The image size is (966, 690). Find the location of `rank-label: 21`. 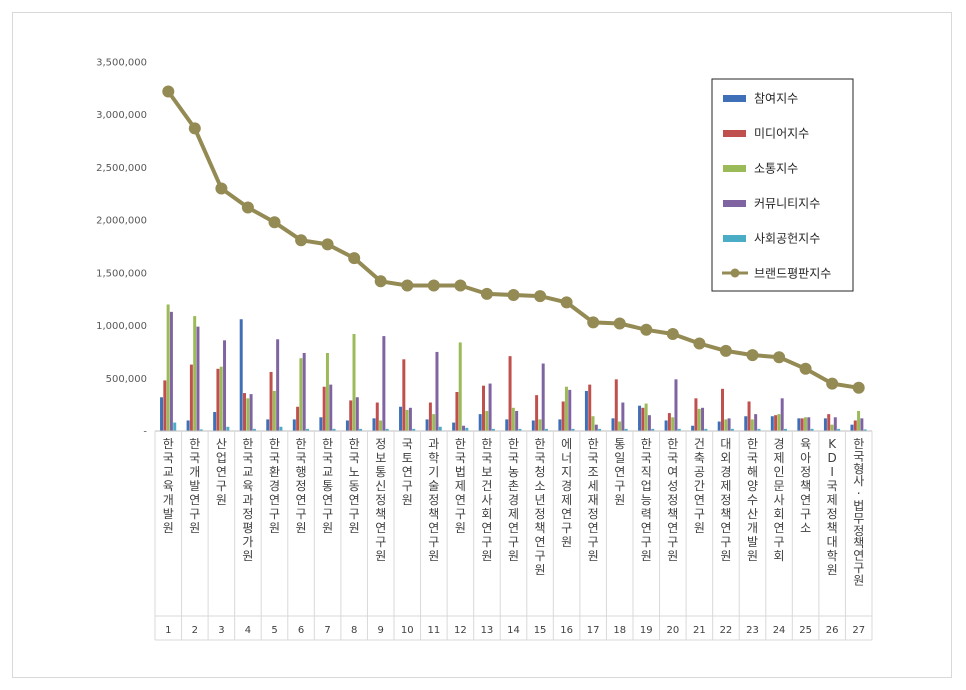

rank-label: 21 is located at coordinates (699, 630).